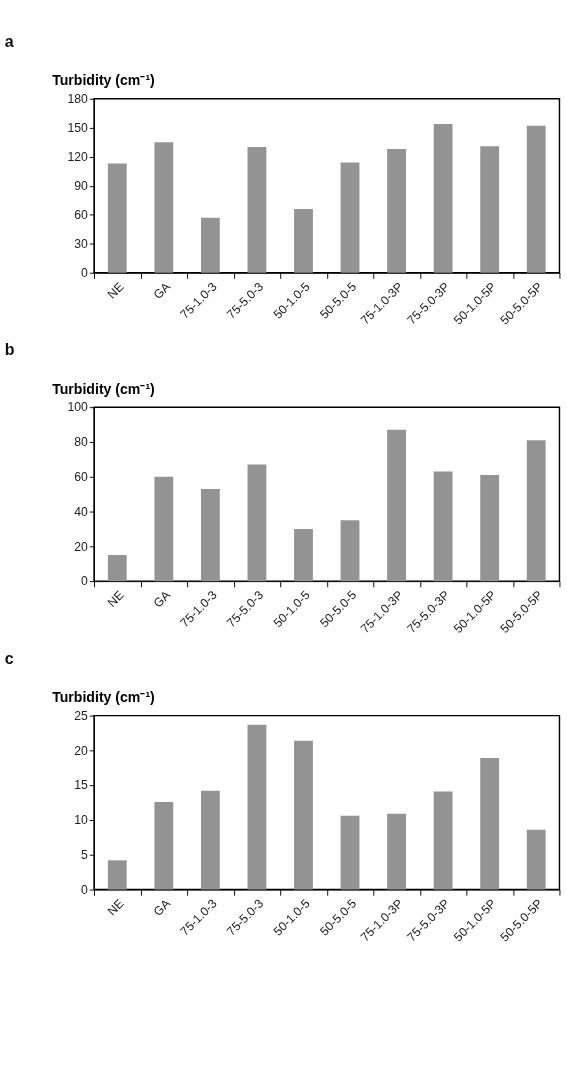 The width and height of the screenshot is (567, 1065). I want to click on y-tick-label: 180, so click(78, 99).